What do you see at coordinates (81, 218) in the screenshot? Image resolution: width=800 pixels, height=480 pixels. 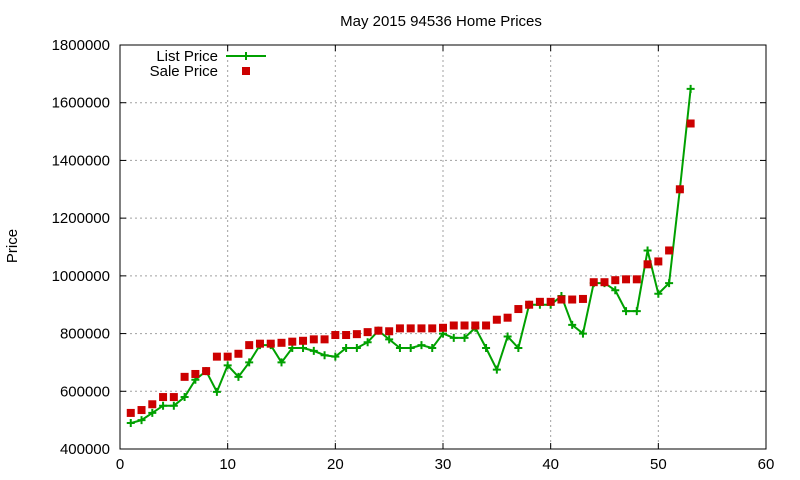 I see `y-tick-label: 1200000` at bounding box center [81, 218].